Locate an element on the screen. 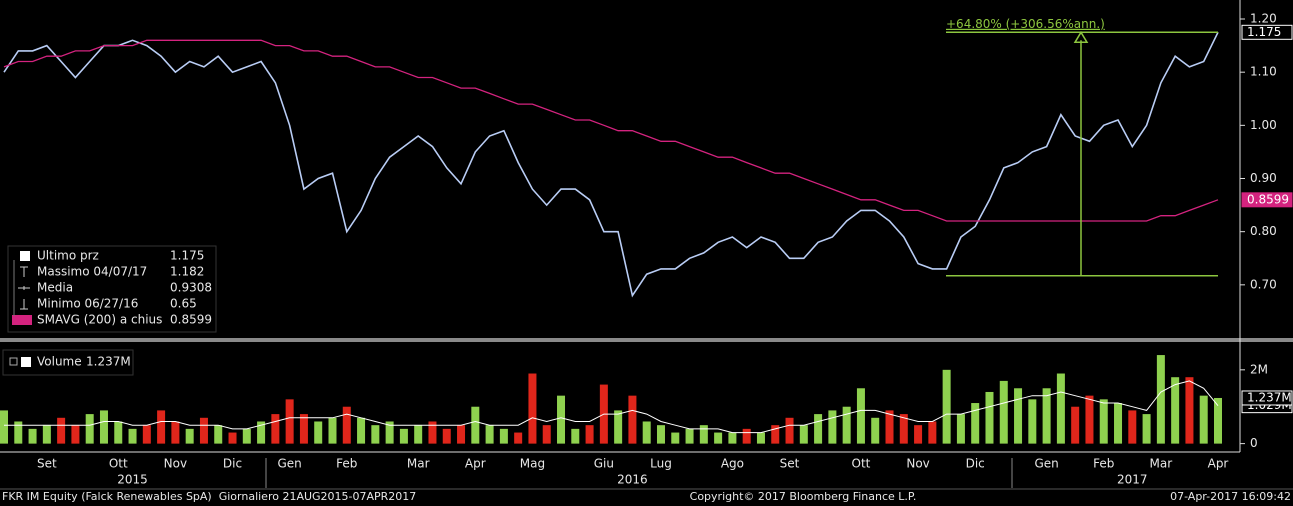 This screenshot has width=1293, height=506. x-tick-label: Ott is located at coordinates (861, 464).